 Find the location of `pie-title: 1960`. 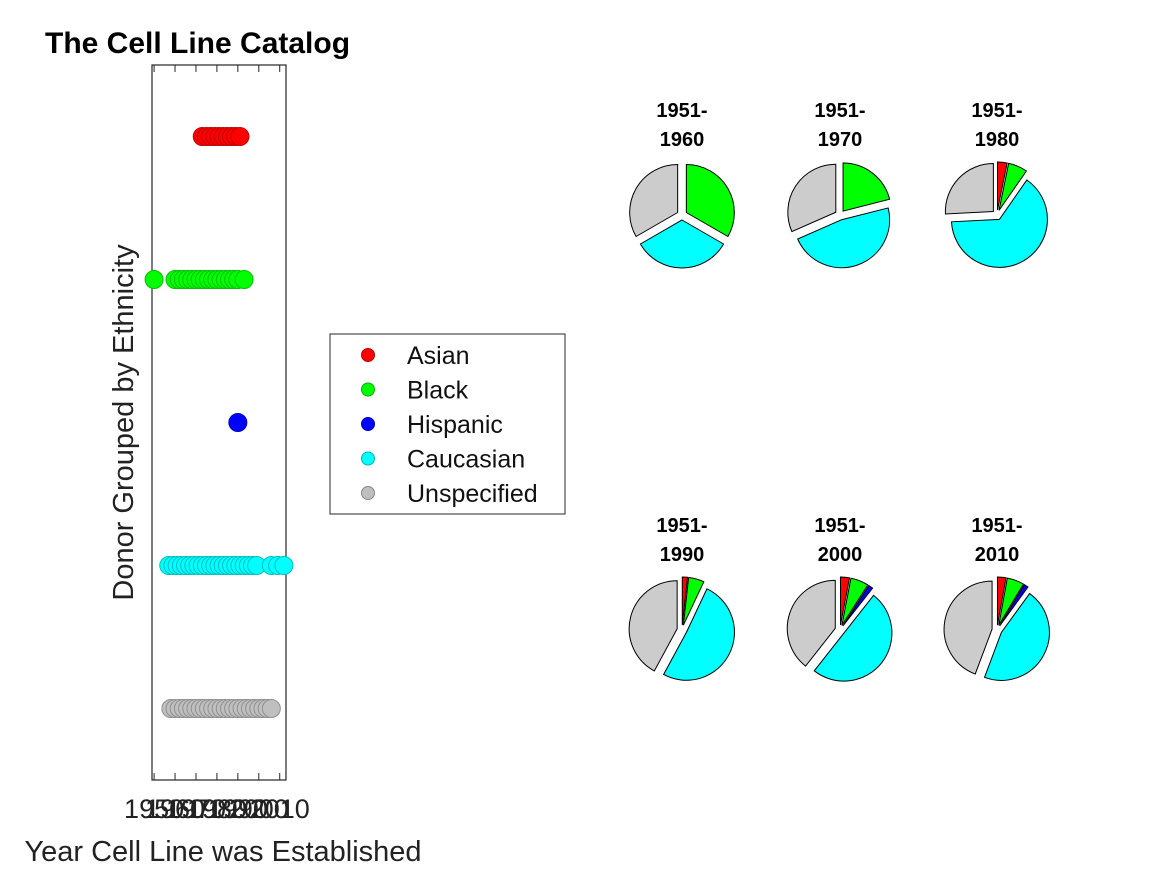

pie-title: 1960 is located at coordinates (682, 140).